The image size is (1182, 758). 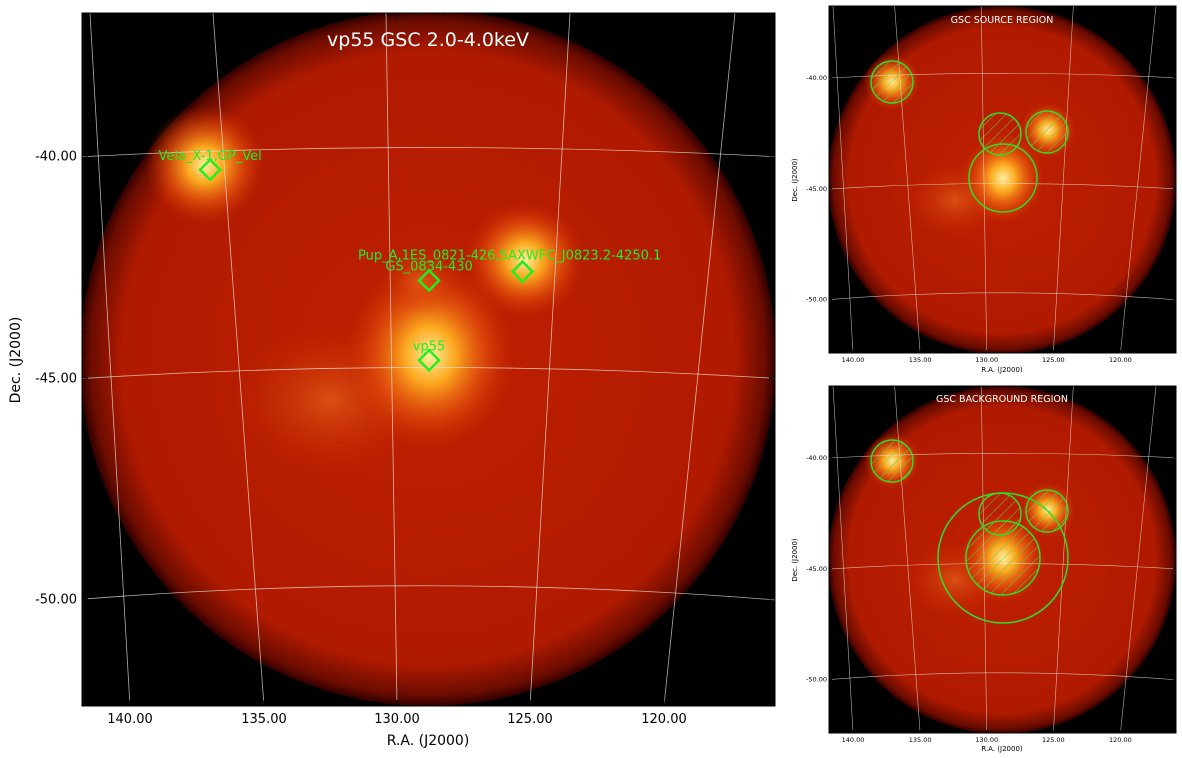 I want to click on main-blob-pupa, so click(x=525, y=260).